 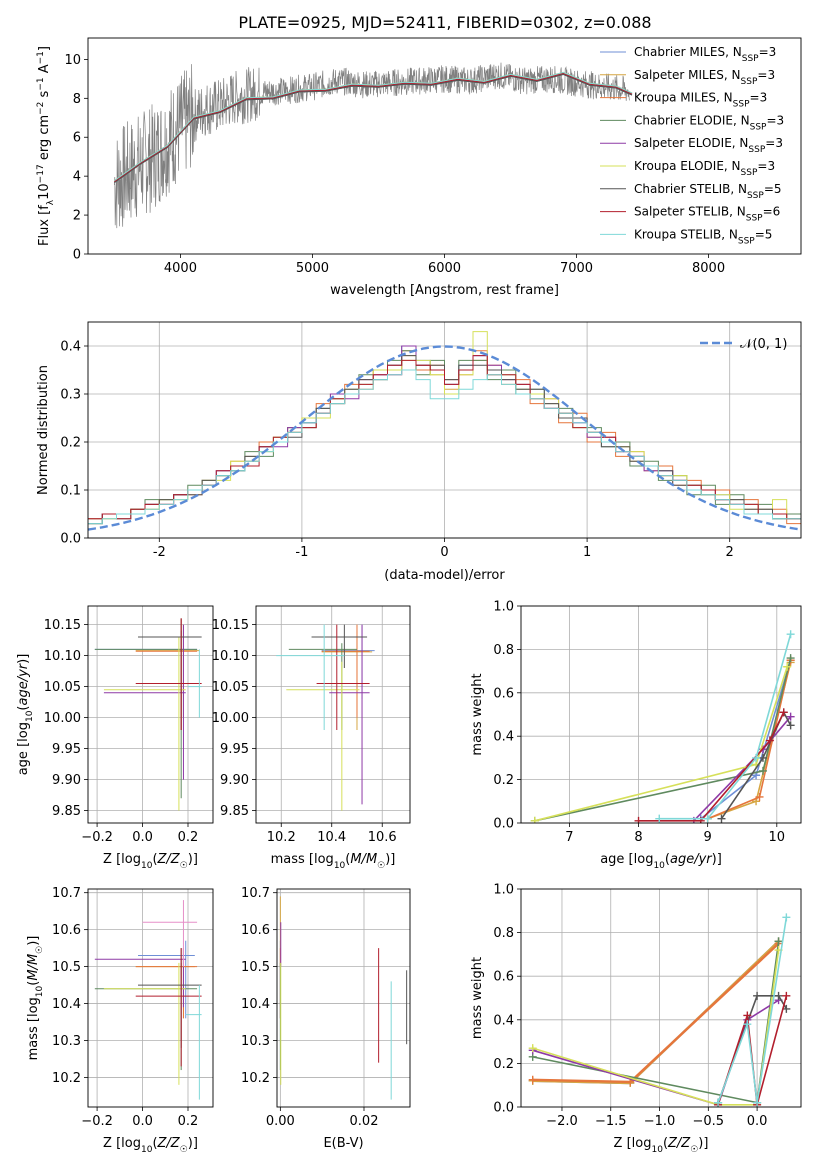 I want to click on y-tick-label: 10.6, so click(x=255, y=930).